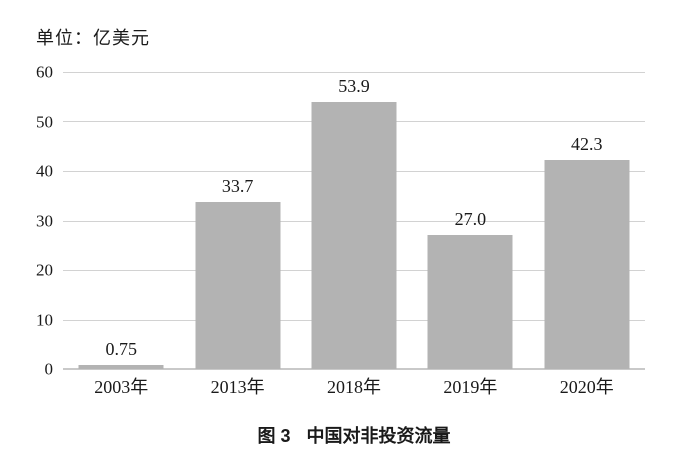 This screenshot has width=700, height=469. Describe the element at coordinates (470, 234) in the screenshot. I see `bar-slot: 27.0 2019年` at that location.